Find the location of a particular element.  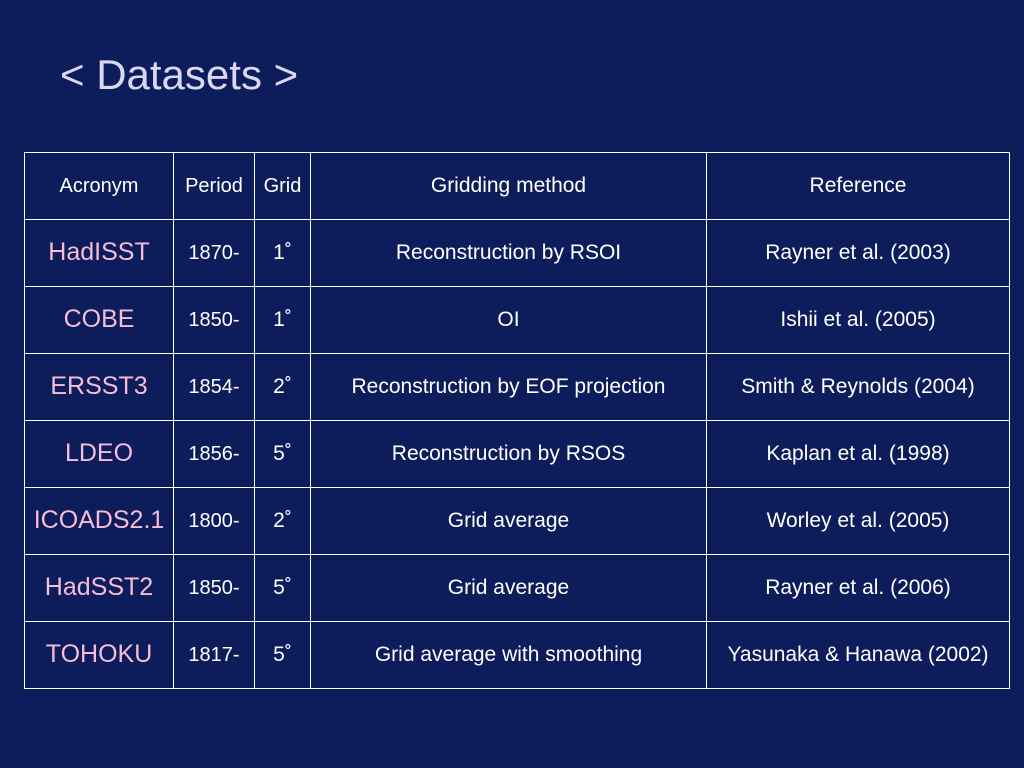

cell-acronym: TOHOKU is located at coordinates (99, 655).